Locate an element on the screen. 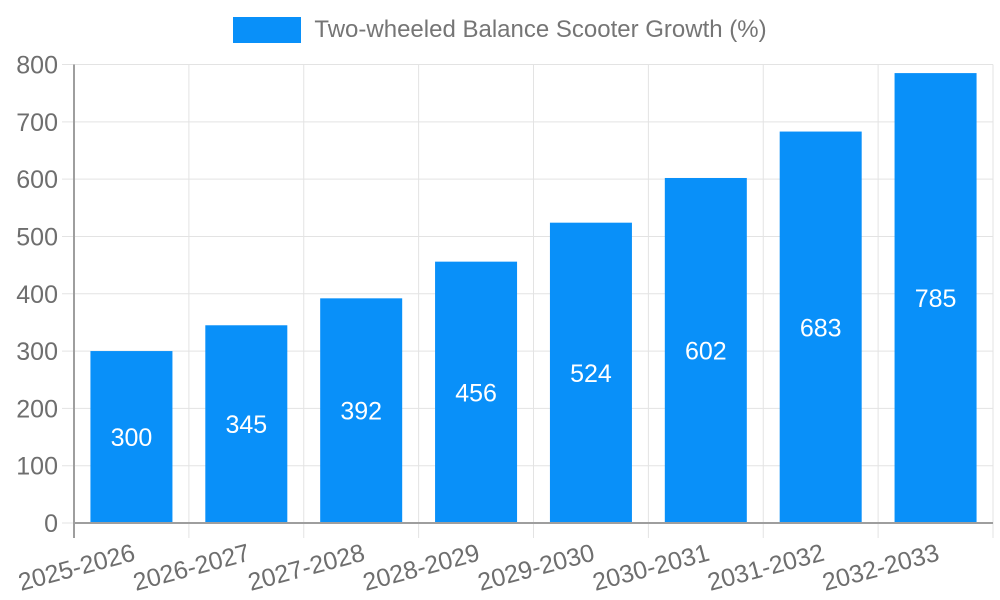 Image resolution: width=1000 pixels, height=600 pixels. y-tick-label: 0 is located at coordinates (51, 524).